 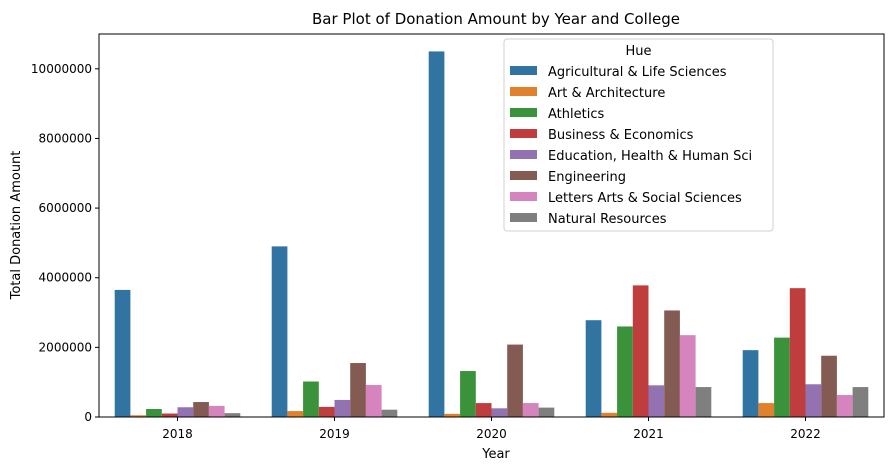 I want to click on x-tick-label: 2018, so click(x=177, y=434).